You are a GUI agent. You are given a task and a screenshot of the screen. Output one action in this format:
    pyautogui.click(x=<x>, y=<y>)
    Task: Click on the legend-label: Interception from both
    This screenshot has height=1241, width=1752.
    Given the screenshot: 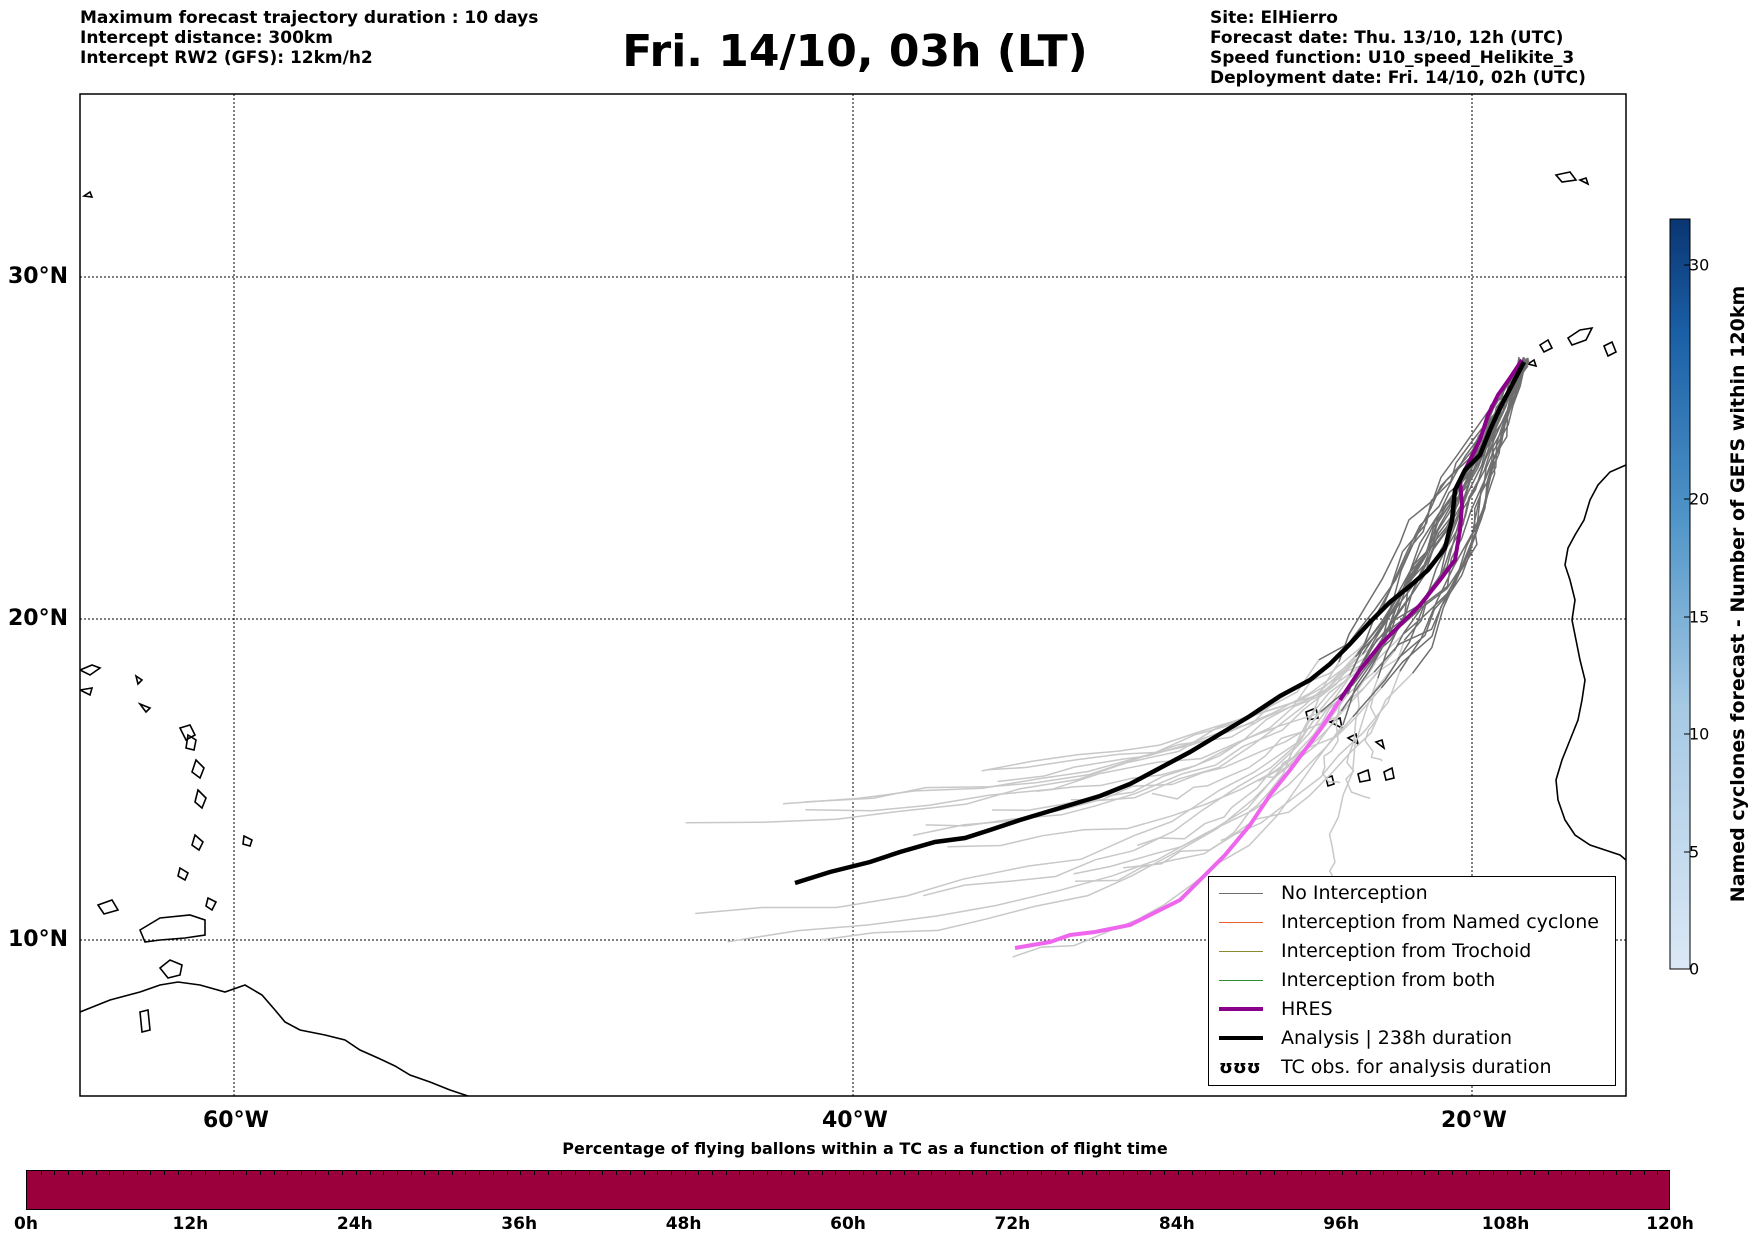 What is the action you would take?
    pyautogui.click(x=1388, y=980)
    